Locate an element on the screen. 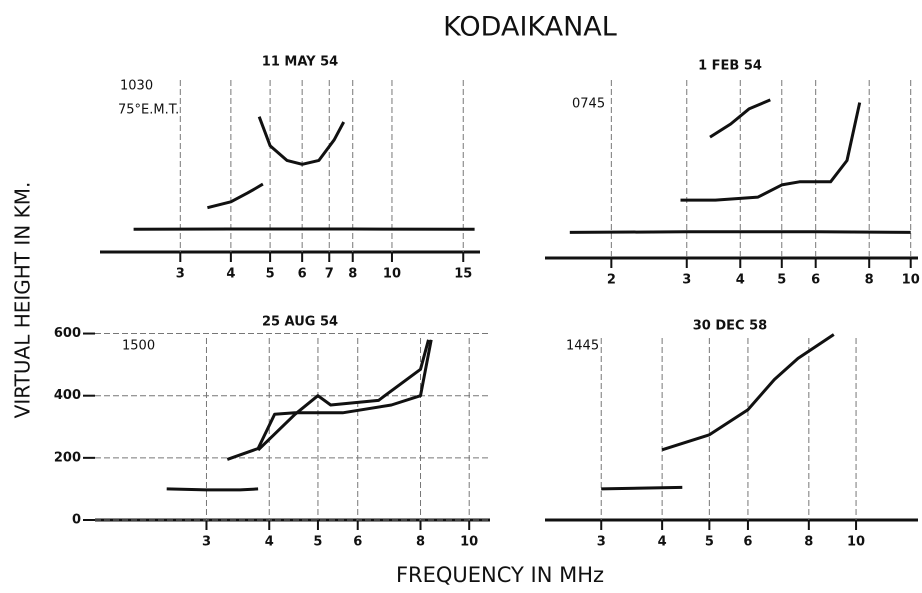 The width and height of the screenshot is (922, 593). x-tick-label: 2 is located at coordinates (611, 280).